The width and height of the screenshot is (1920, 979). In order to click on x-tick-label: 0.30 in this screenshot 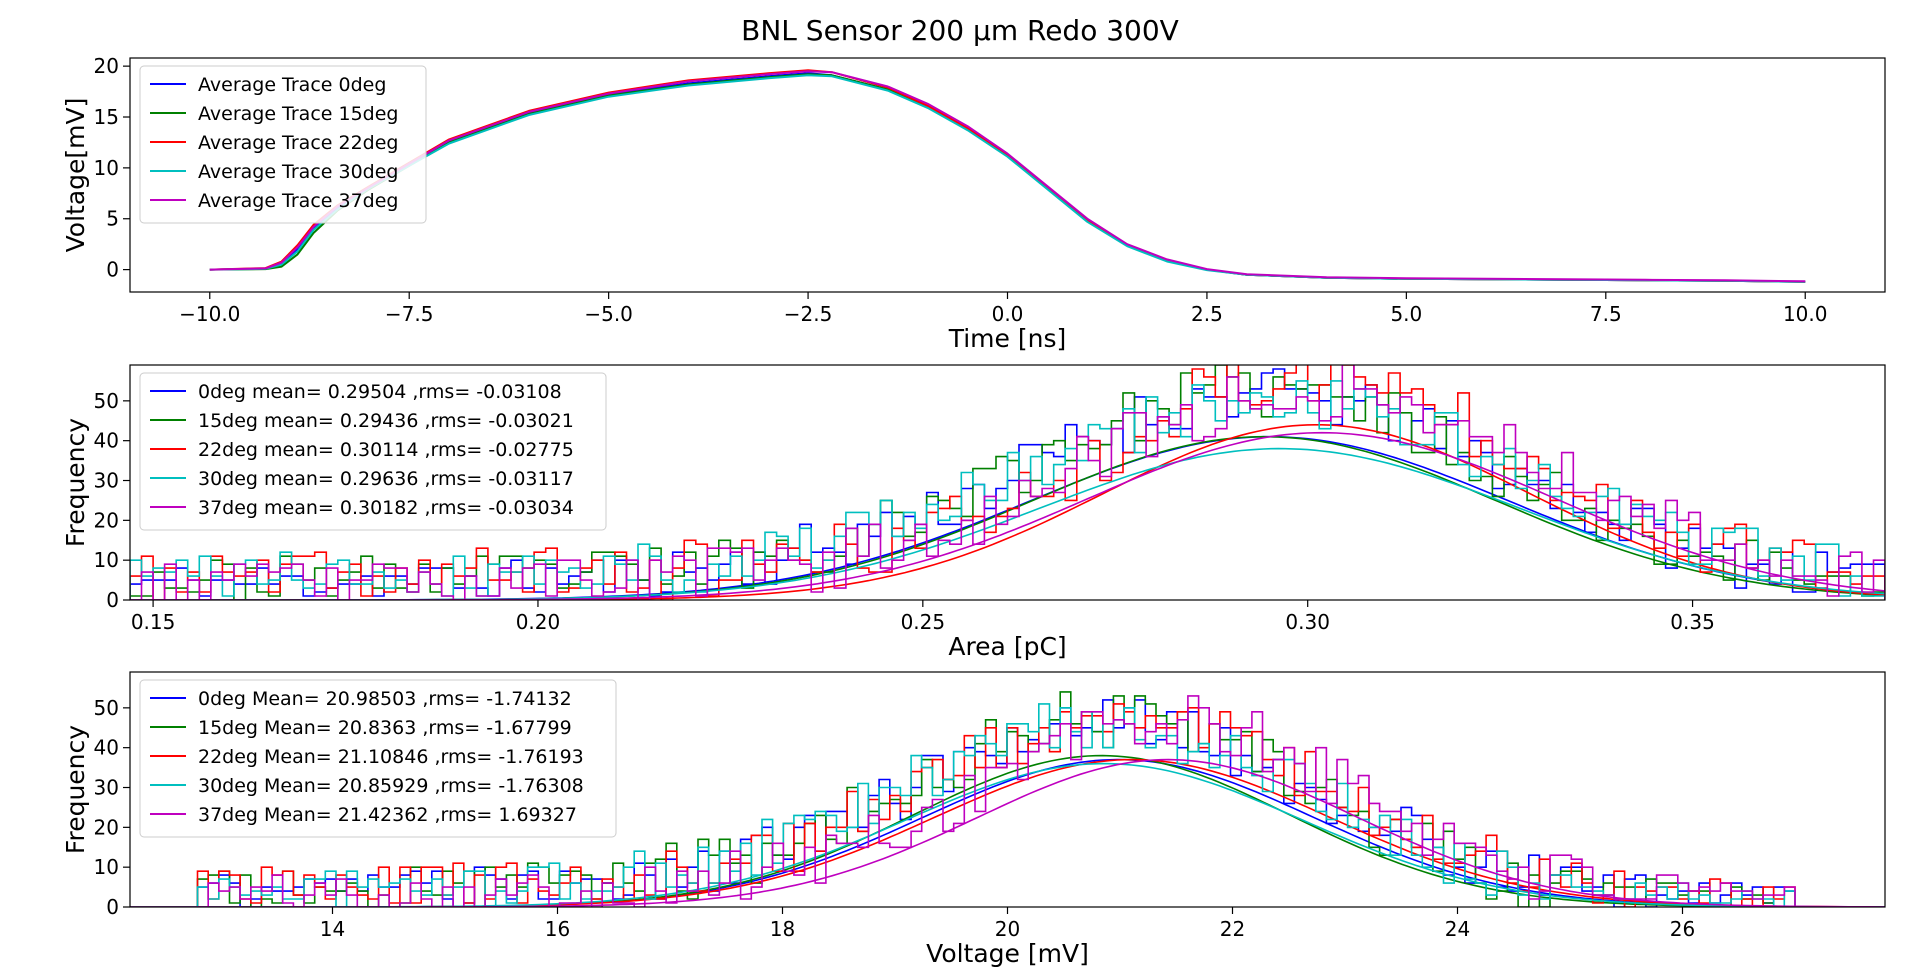, I will do `click(1307, 622)`.